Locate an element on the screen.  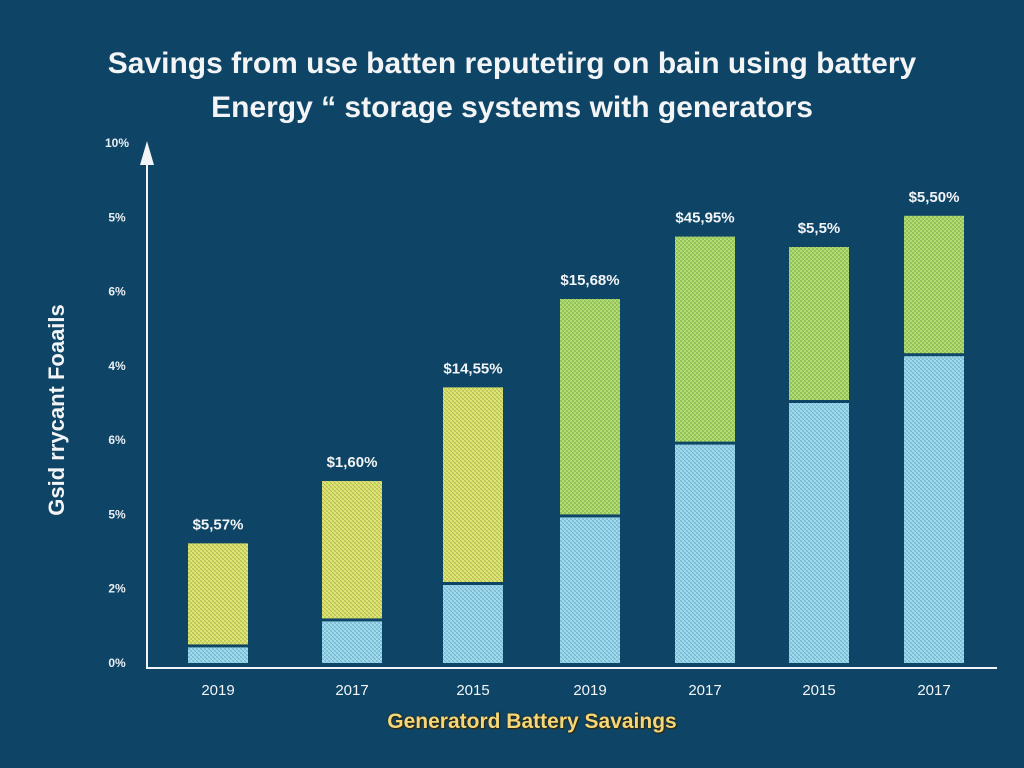
data-label: $15,68% is located at coordinates (589, 280).